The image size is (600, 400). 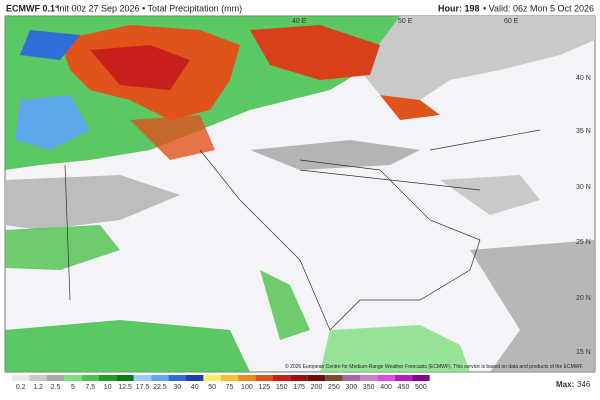 I want to click on colorbar-label: 1.2, so click(x=38, y=387).